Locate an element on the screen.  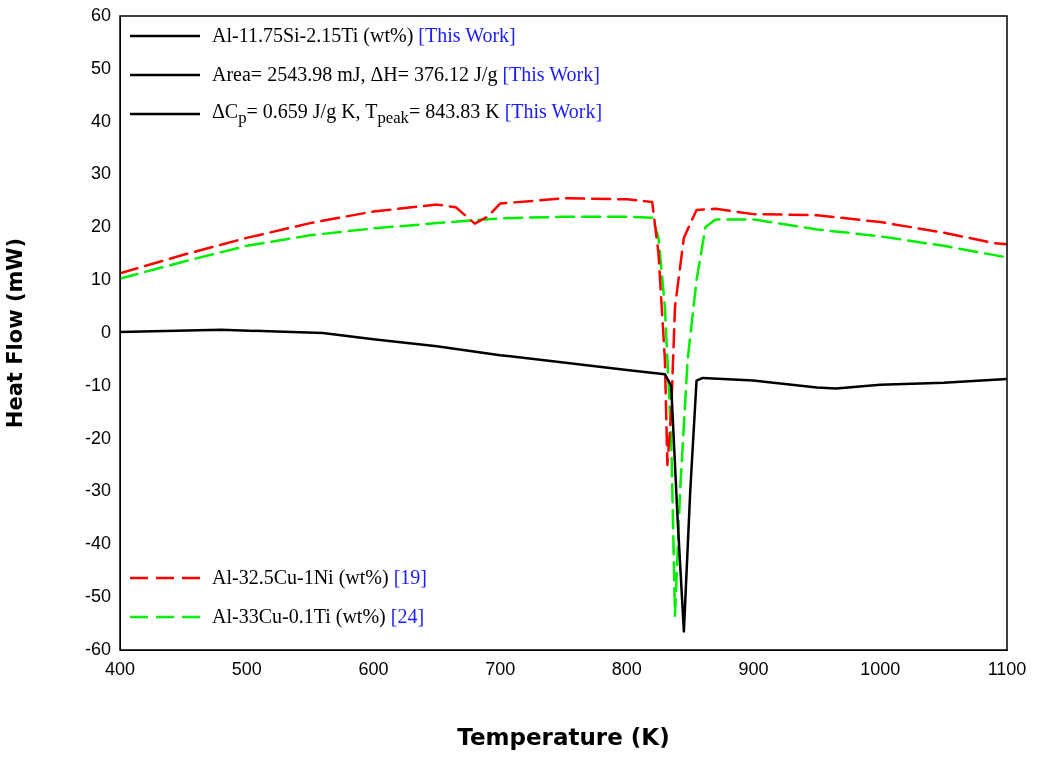
annotation: Area= 2543.98 mJ, ΔH= 376.12 J/g [This Work] is located at coordinates (406, 74).